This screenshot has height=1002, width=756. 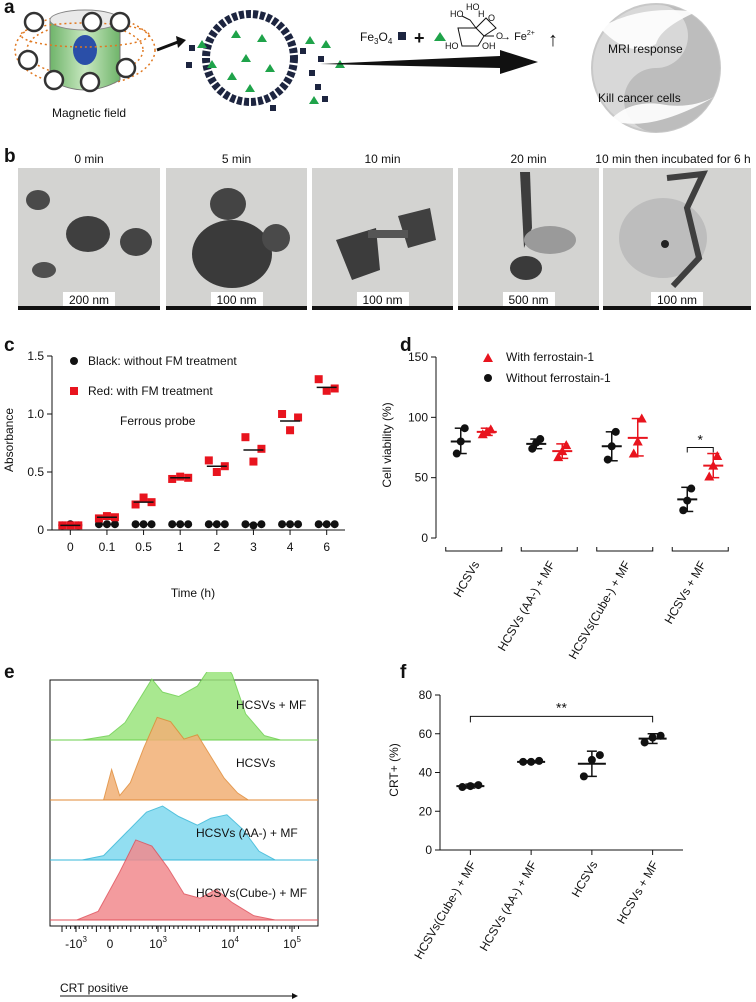 What do you see at coordinates (561, 707) in the screenshot?
I see `significance-label: **` at bounding box center [561, 707].